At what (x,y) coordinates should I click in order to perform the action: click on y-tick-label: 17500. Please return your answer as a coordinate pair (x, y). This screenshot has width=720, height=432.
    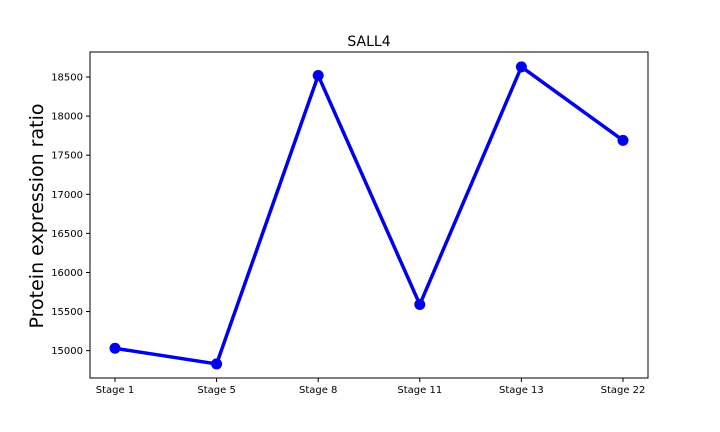
    Looking at the image, I should click on (67, 156).